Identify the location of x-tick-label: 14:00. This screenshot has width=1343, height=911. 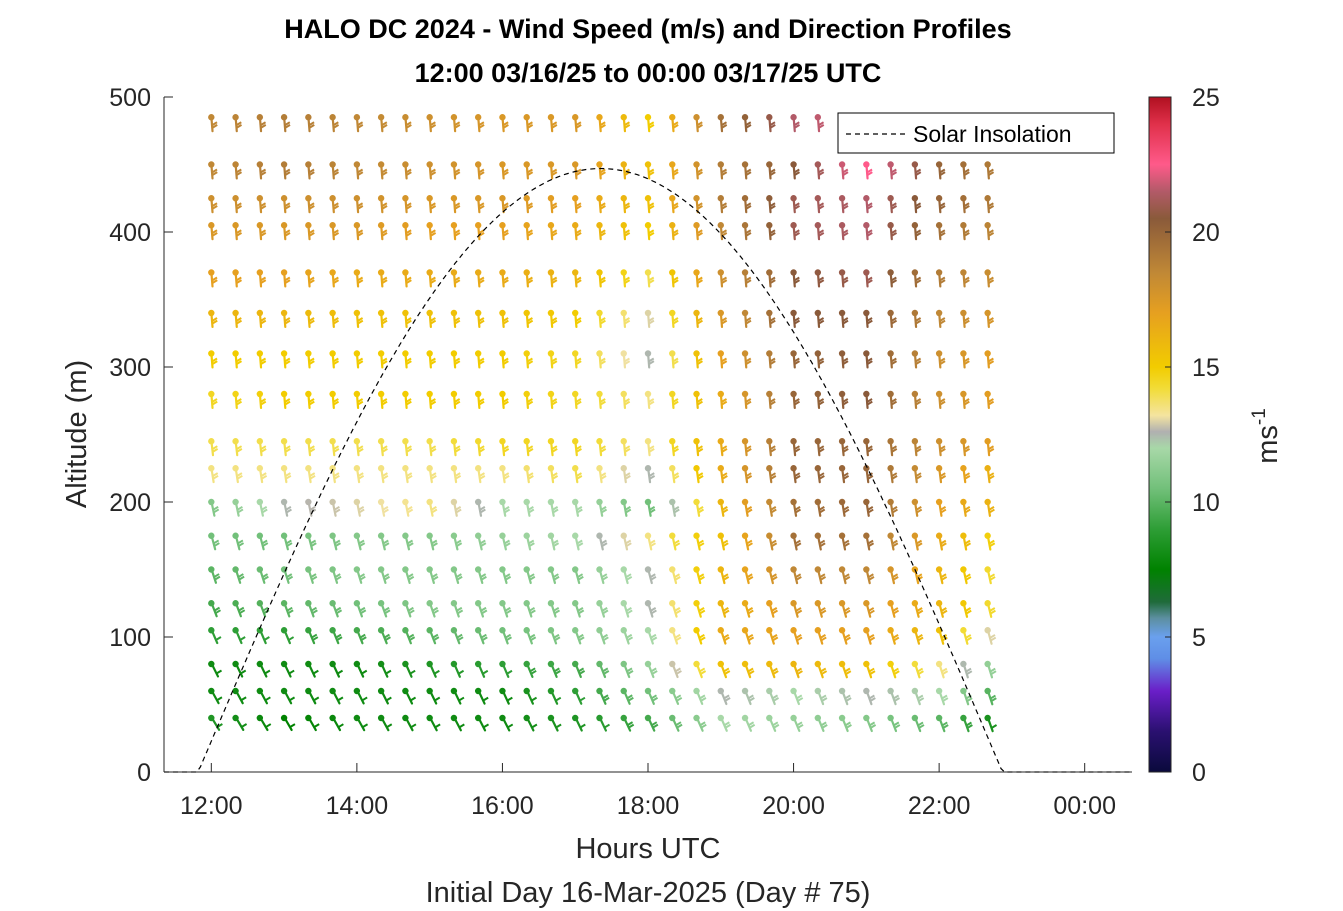
(357, 806).